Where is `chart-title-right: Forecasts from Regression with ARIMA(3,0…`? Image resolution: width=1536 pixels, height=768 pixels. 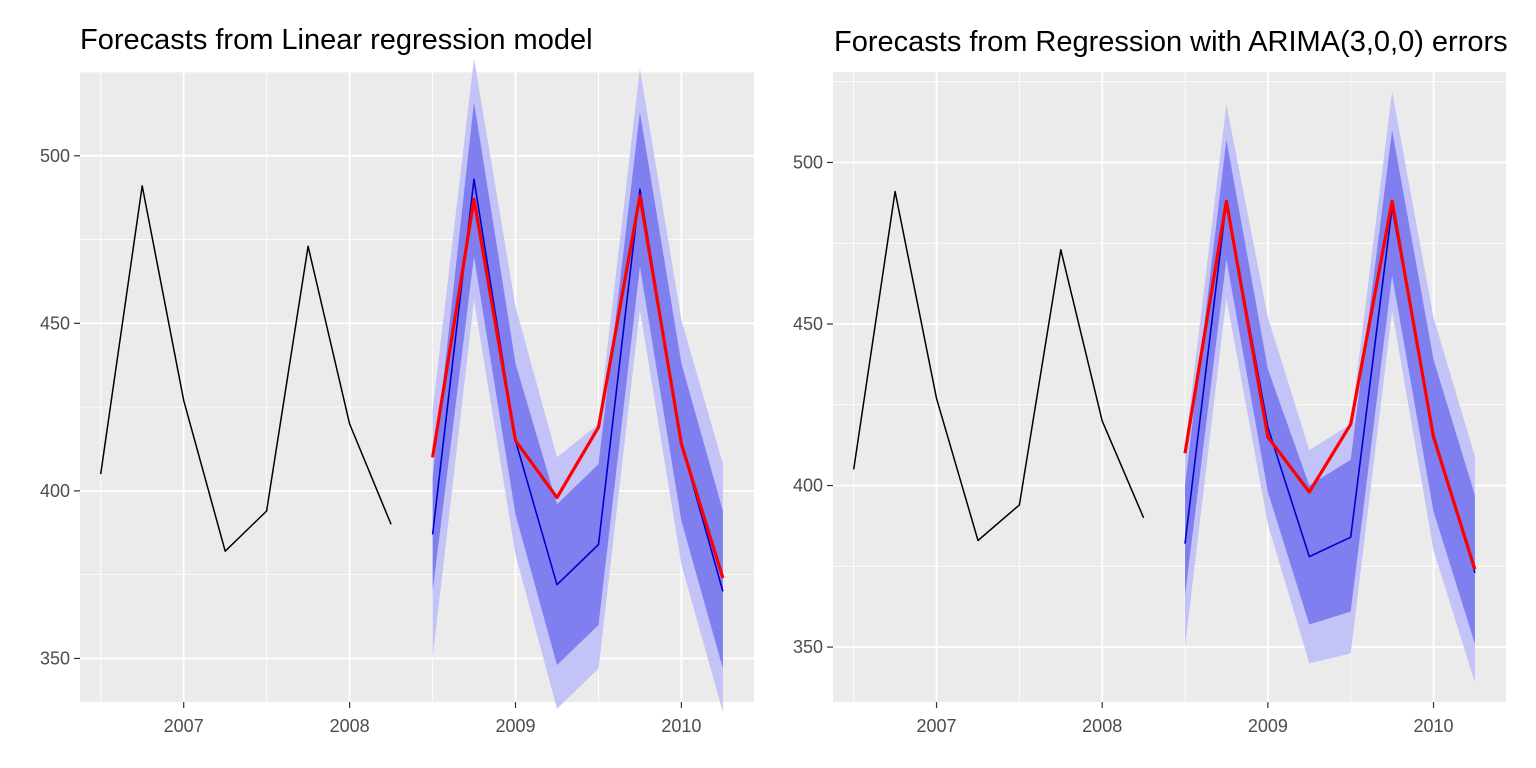 chart-title-right: Forecasts from Regression with ARIMA(3,0… is located at coordinates (1171, 42).